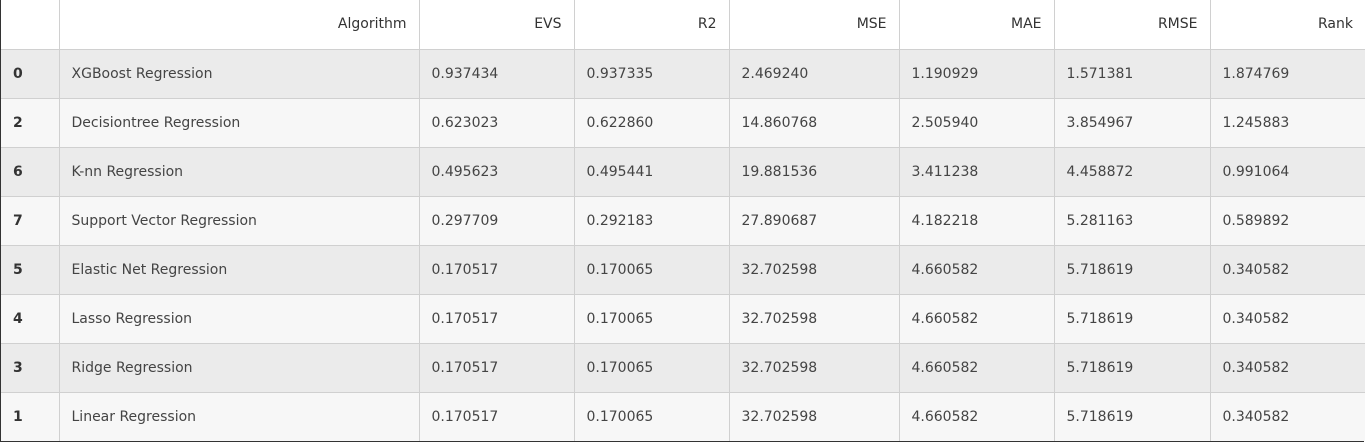  I want to click on cell-algorithm: K-nn Regression, so click(239, 172).